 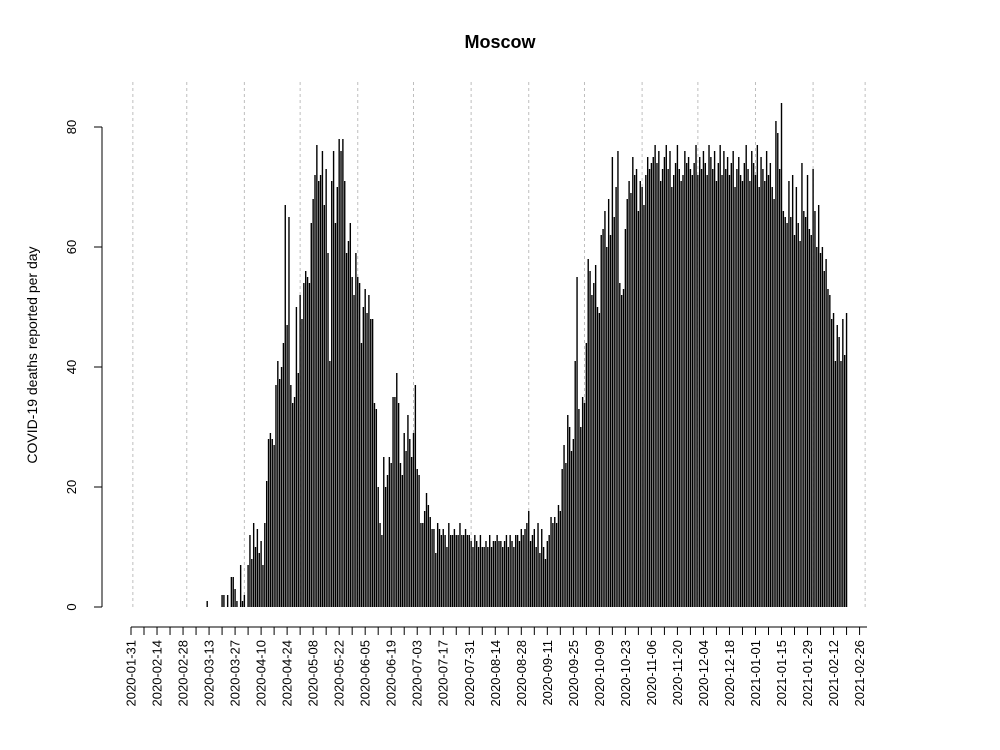 I want to click on x-tick-label: 2020-07-17, so click(x=443, y=673).